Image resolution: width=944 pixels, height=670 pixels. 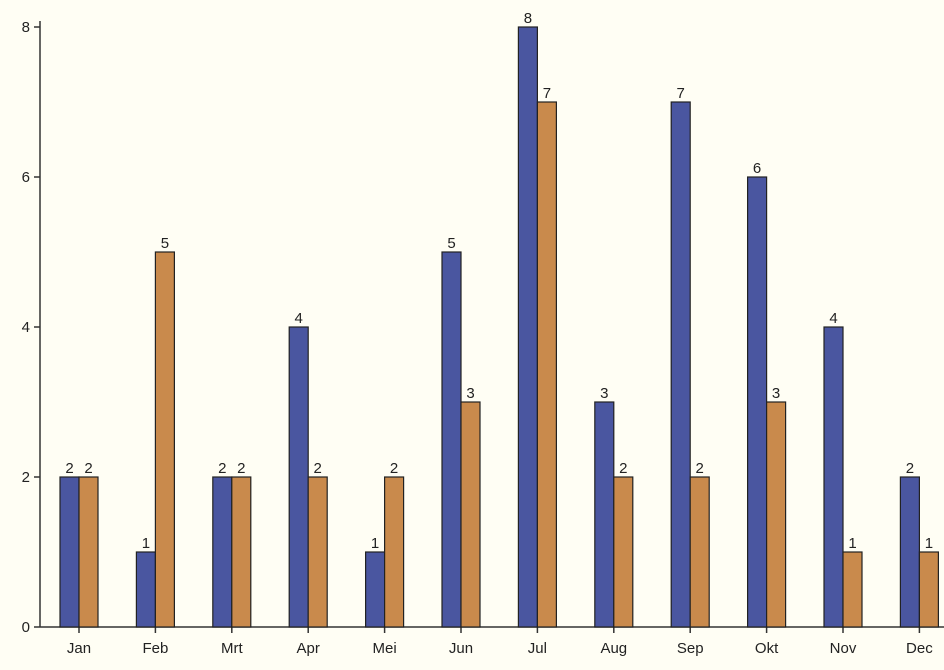 I want to click on y-tick-label: 8, so click(x=26, y=27).